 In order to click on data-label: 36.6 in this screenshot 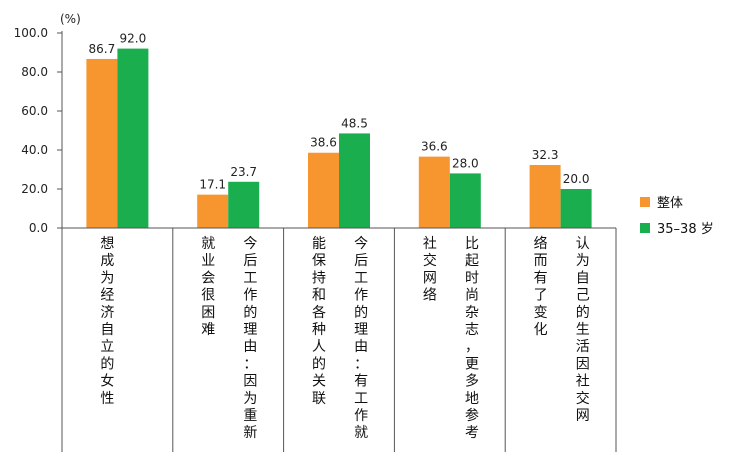, I will do `click(434, 147)`.